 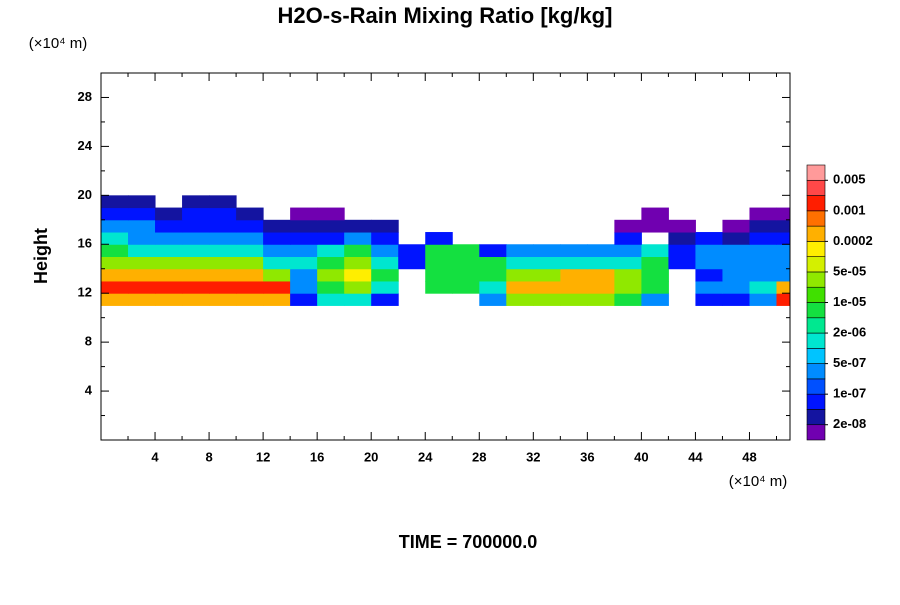 I want to click on y-tick-label: 12, so click(x=85, y=292).